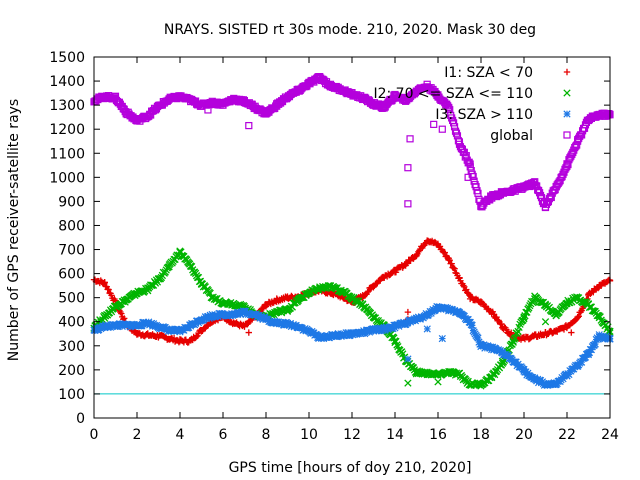 This screenshot has width=640, height=480. What do you see at coordinates (71, 202) in the screenshot?
I see `y-tick-label: 900` at bounding box center [71, 202].